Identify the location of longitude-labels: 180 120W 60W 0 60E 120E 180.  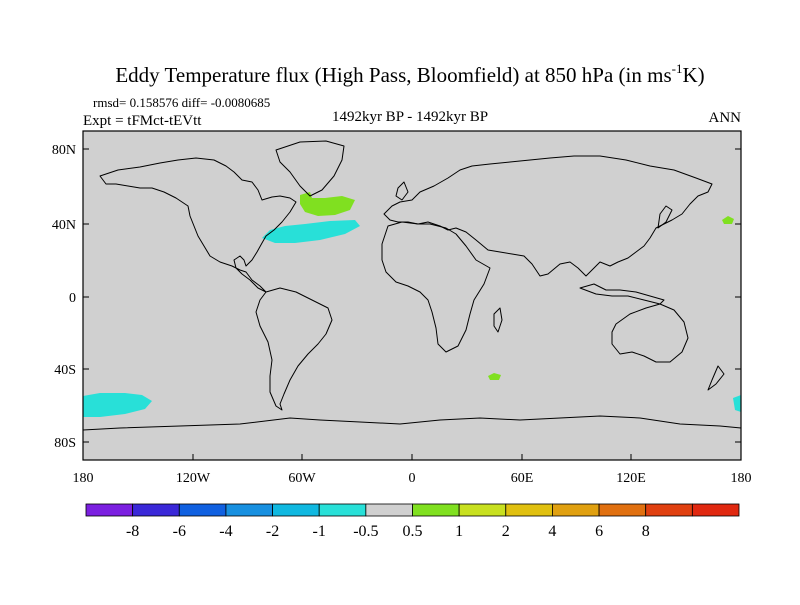
(412, 478).